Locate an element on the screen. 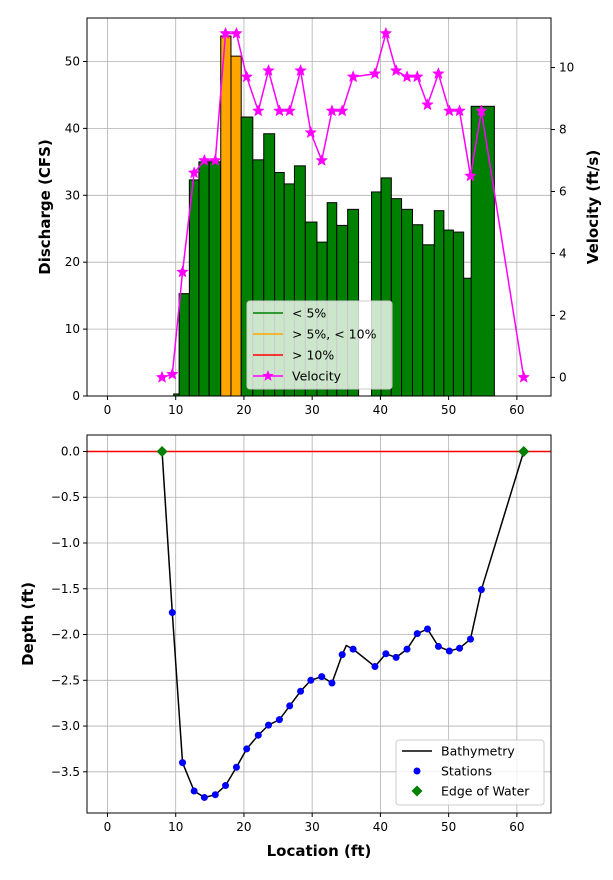  top-y-tick-label: 20 is located at coordinates (72, 262).